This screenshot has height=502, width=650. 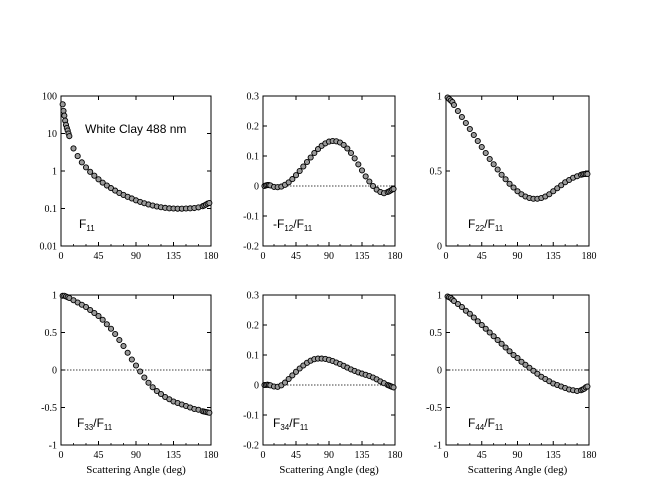 I want to click on panel-label: -F12/F11, so click(x=293, y=225).